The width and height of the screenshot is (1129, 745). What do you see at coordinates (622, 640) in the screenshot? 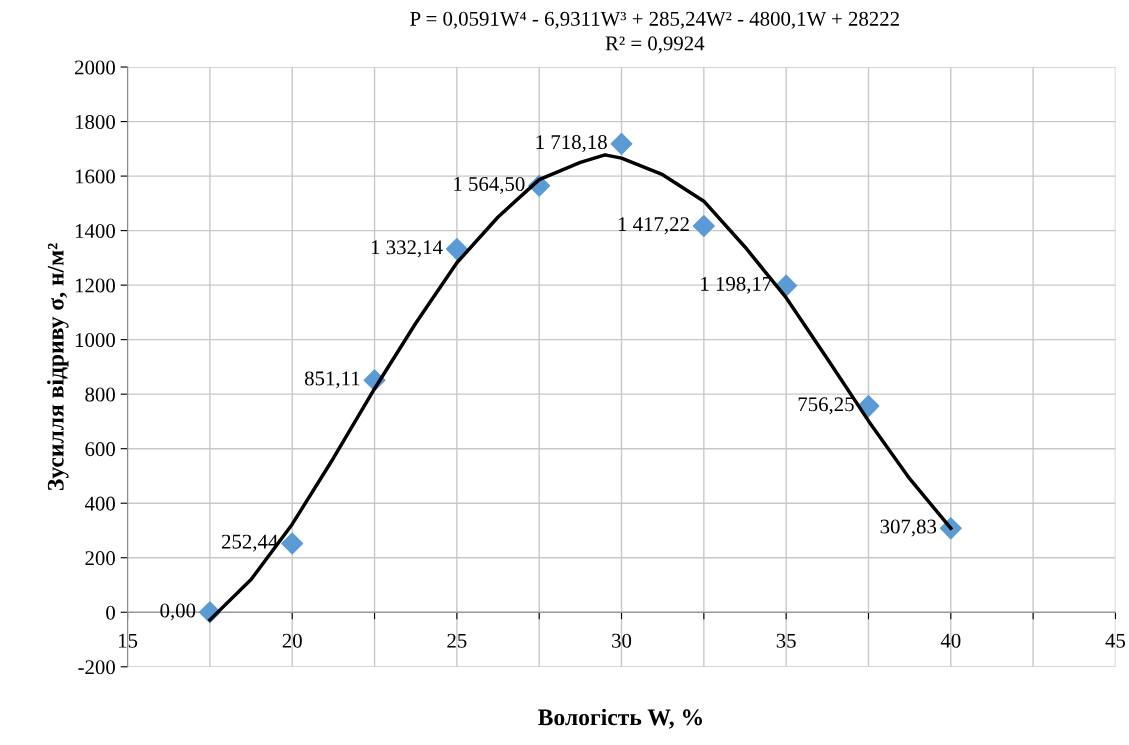
I see `x-tick-label: 30` at bounding box center [622, 640].